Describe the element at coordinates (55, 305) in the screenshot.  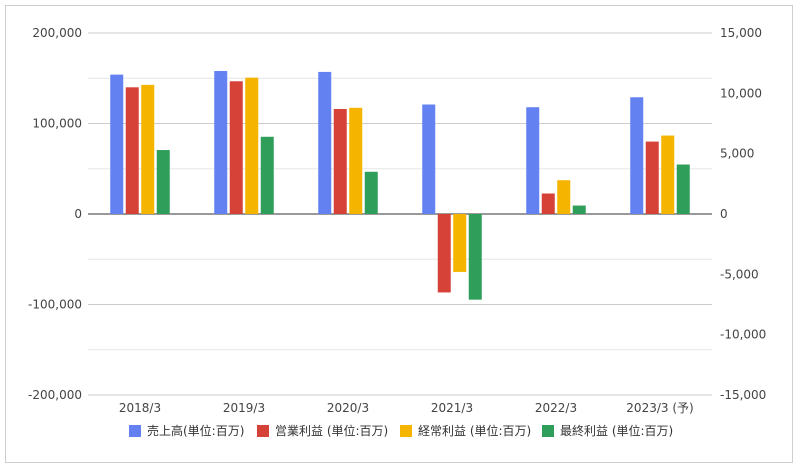
I see `left-axis-tick-label: -100,000` at that location.